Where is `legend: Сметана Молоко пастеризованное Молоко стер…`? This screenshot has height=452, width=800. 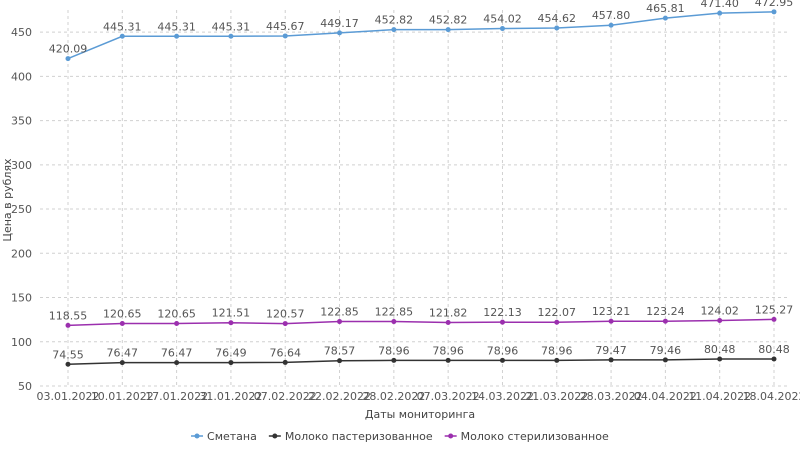 legend: Сметана Молоко пастеризованное Молоко стер… is located at coordinates (400, 436).